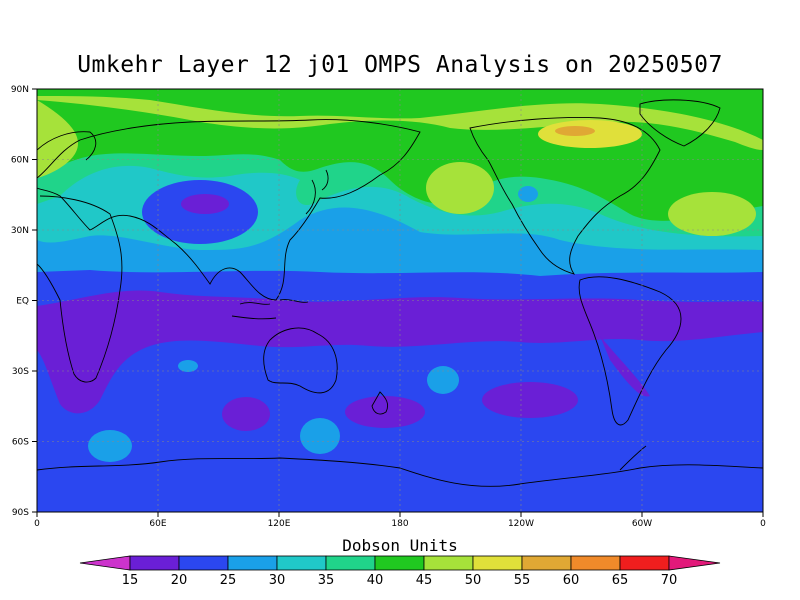 This screenshot has width=800, height=600. Describe the element at coordinates (279, 524) in the screenshot. I see `lon-tick-label: 120E` at that location.